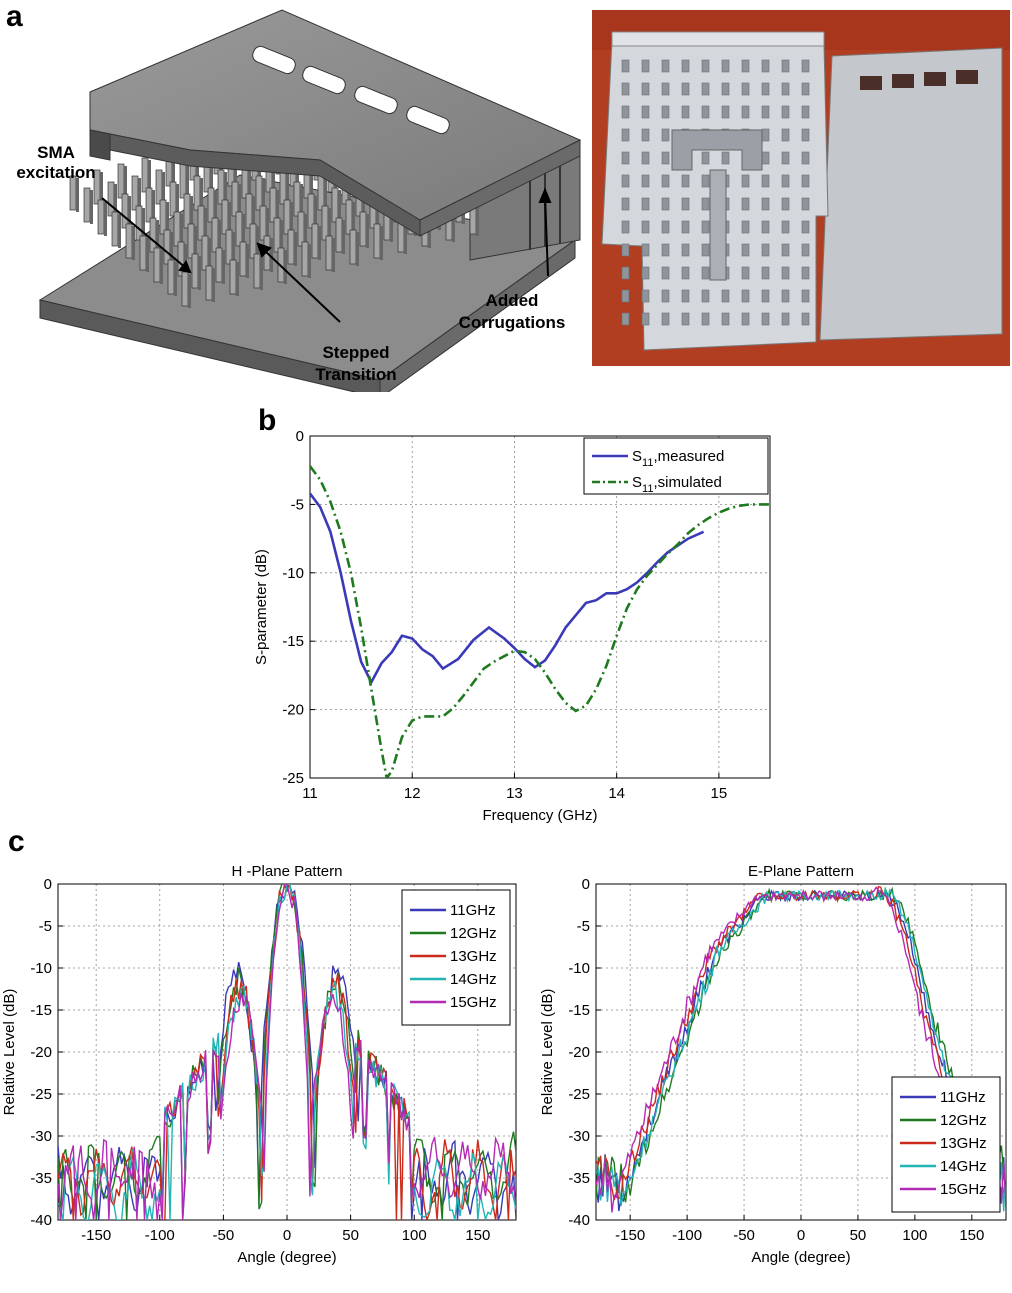  What do you see at coordinates (514, 793) in the screenshot?
I see `x-tick-label: 13` at bounding box center [514, 793].